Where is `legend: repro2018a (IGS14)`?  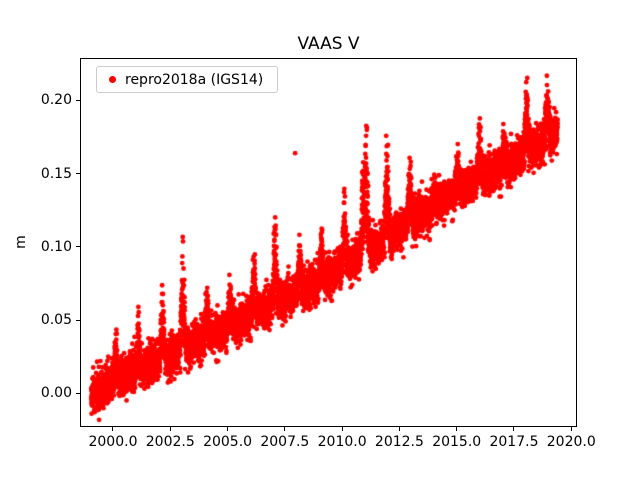
legend: repro2018a (IGS14) is located at coordinates (187, 79).